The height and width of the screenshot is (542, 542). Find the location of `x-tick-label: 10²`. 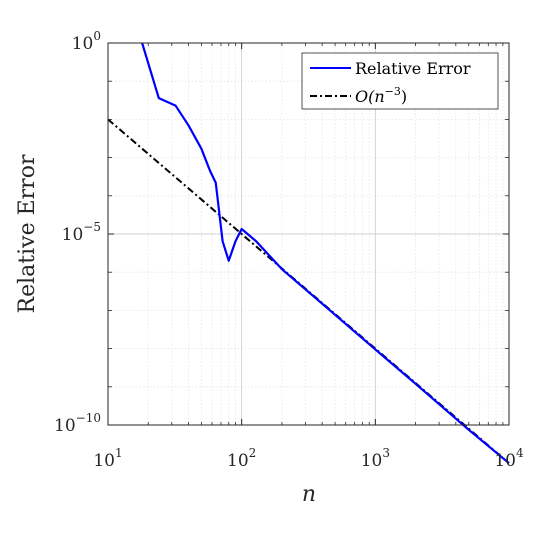

x-tick-label: 10² is located at coordinates (241, 458).